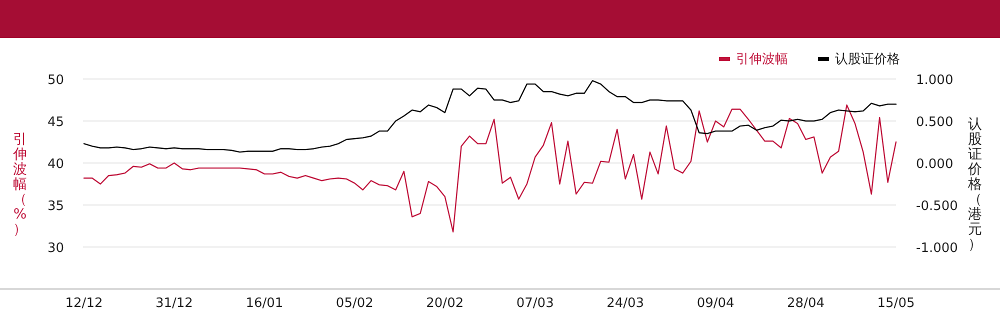 The height and width of the screenshot is (324, 1000). Describe the element at coordinates (762, 59) in the screenshot. I see `legend-label: 引伸波幅` at that location.